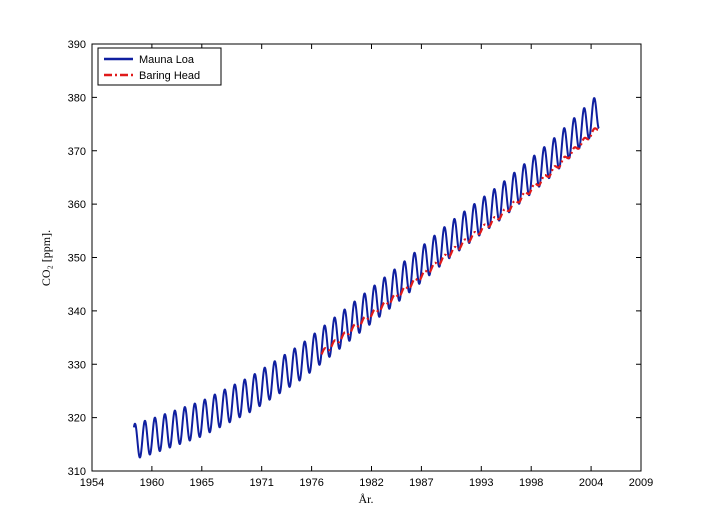 This screenshot has width=706, height=531. What do you see at coordinates (202, 483) in the screenshot?
I see `x-tick-label: 1965` at bounding box center [202, 483].